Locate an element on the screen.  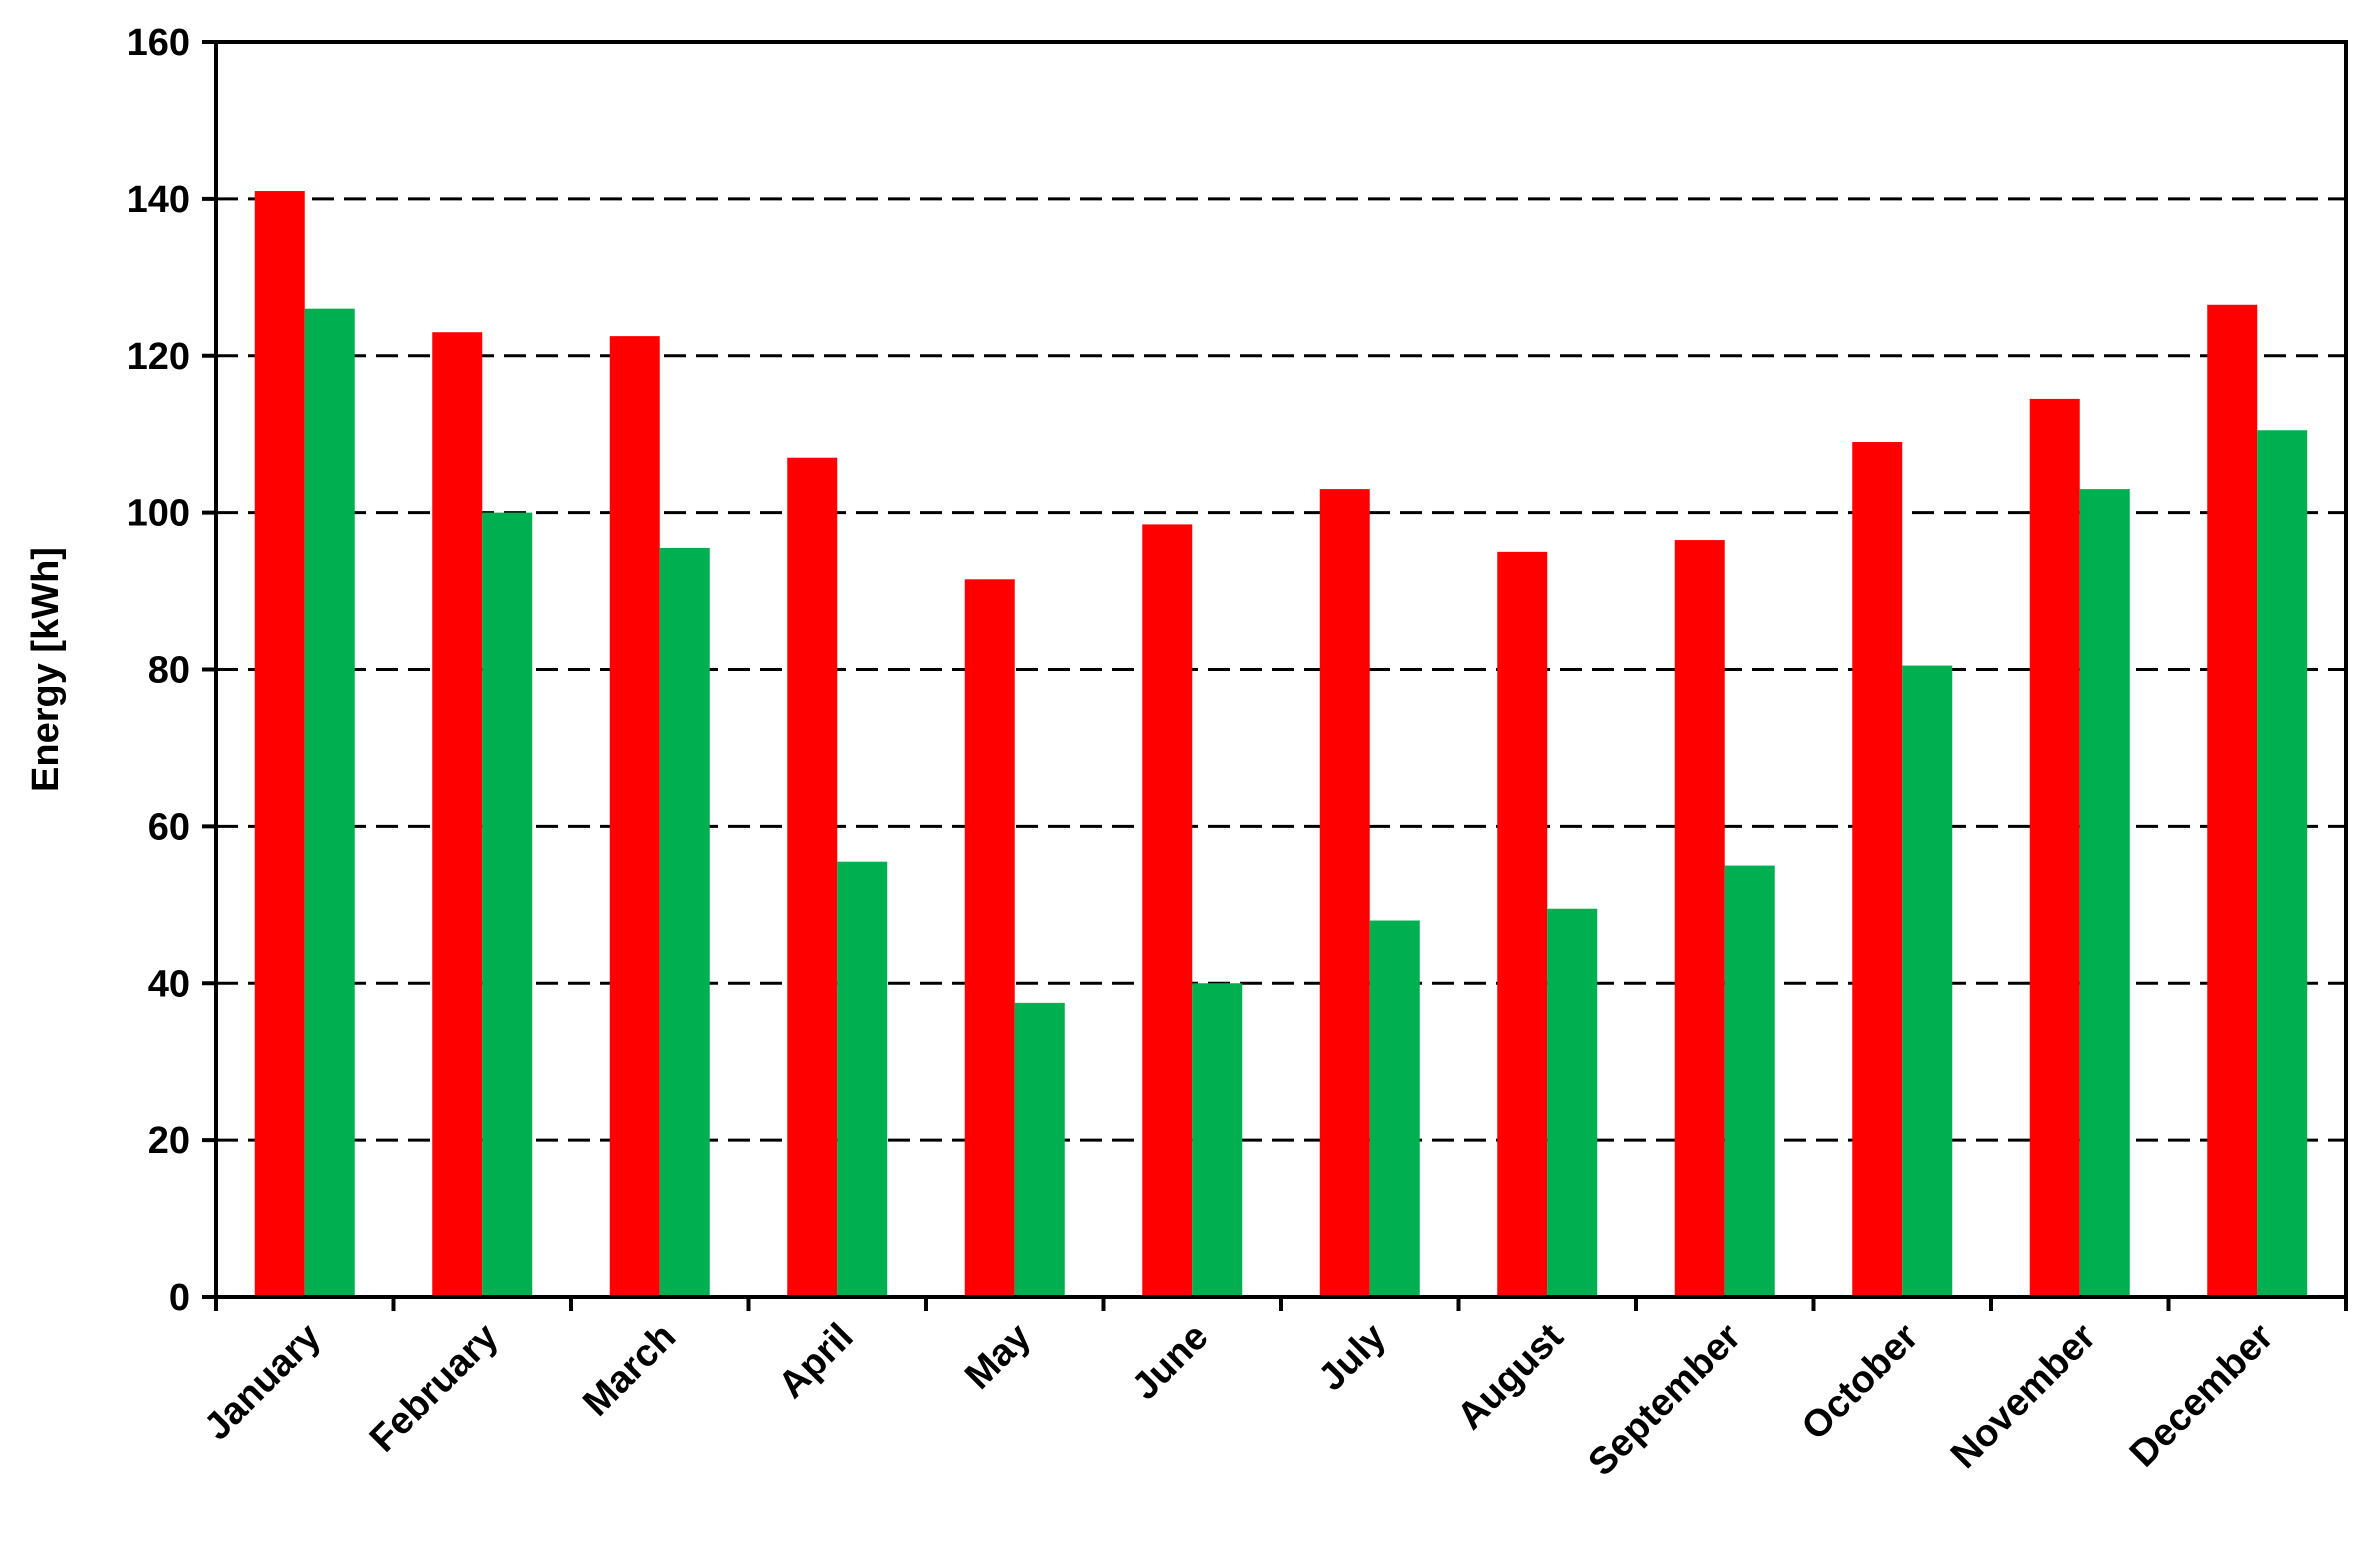
bar-series-1-october is located at coordinates (1877, 869).